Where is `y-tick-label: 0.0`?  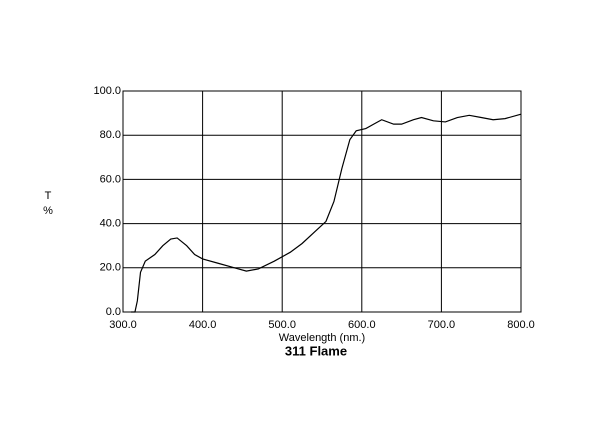 y-tick-label: 0.0 is located at coordinates (113, 312).